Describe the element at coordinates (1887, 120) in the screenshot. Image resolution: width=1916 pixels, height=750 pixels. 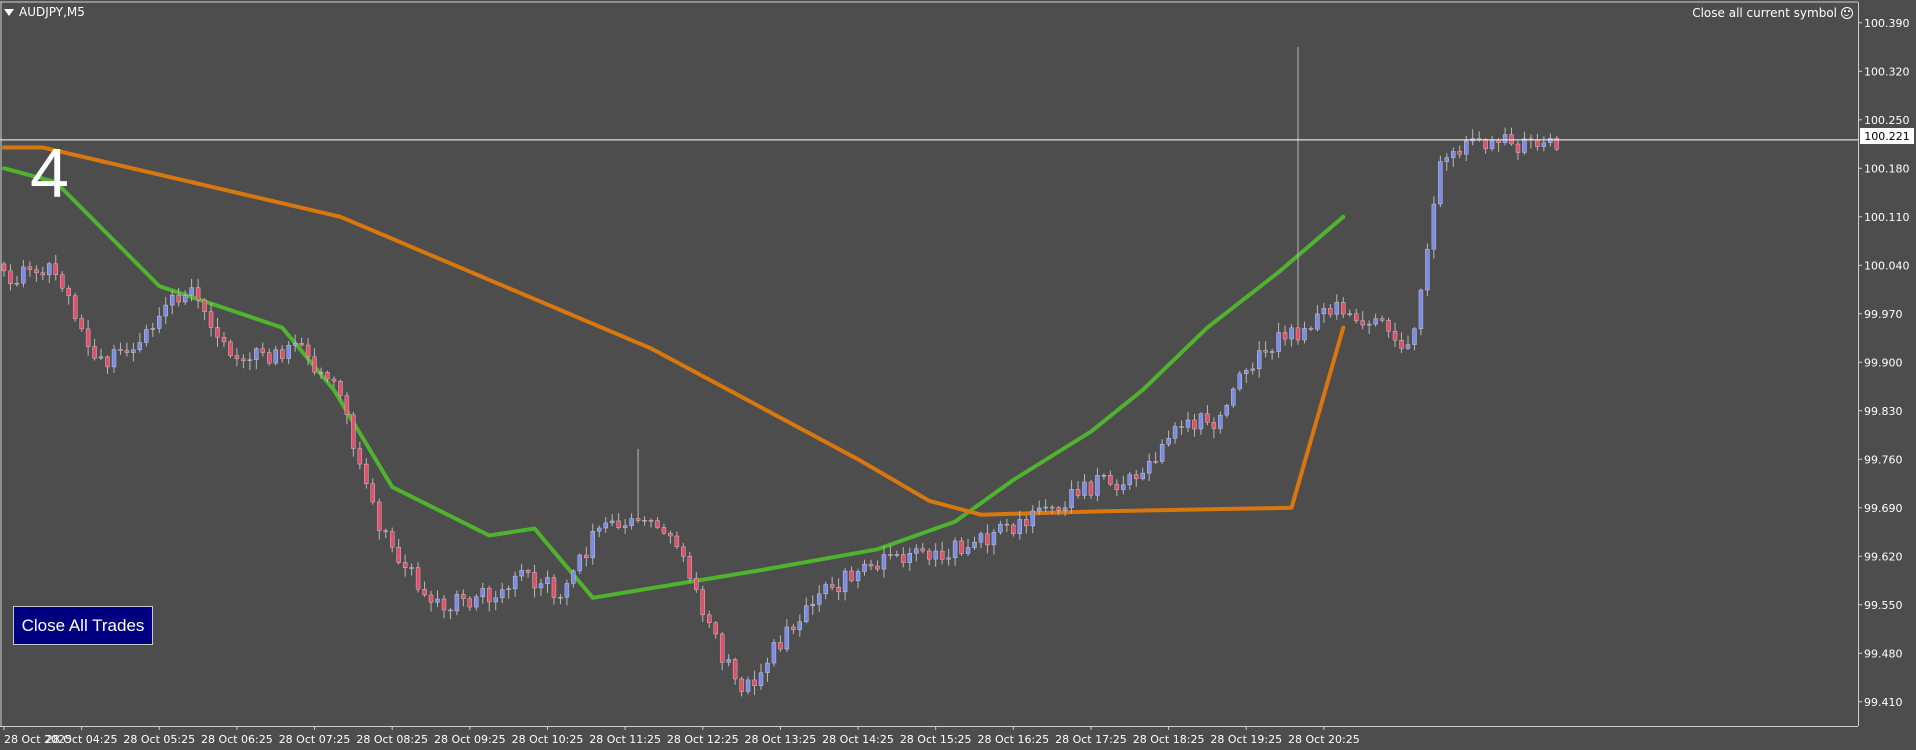
I see `y-tick-label: 100.250` at that location.